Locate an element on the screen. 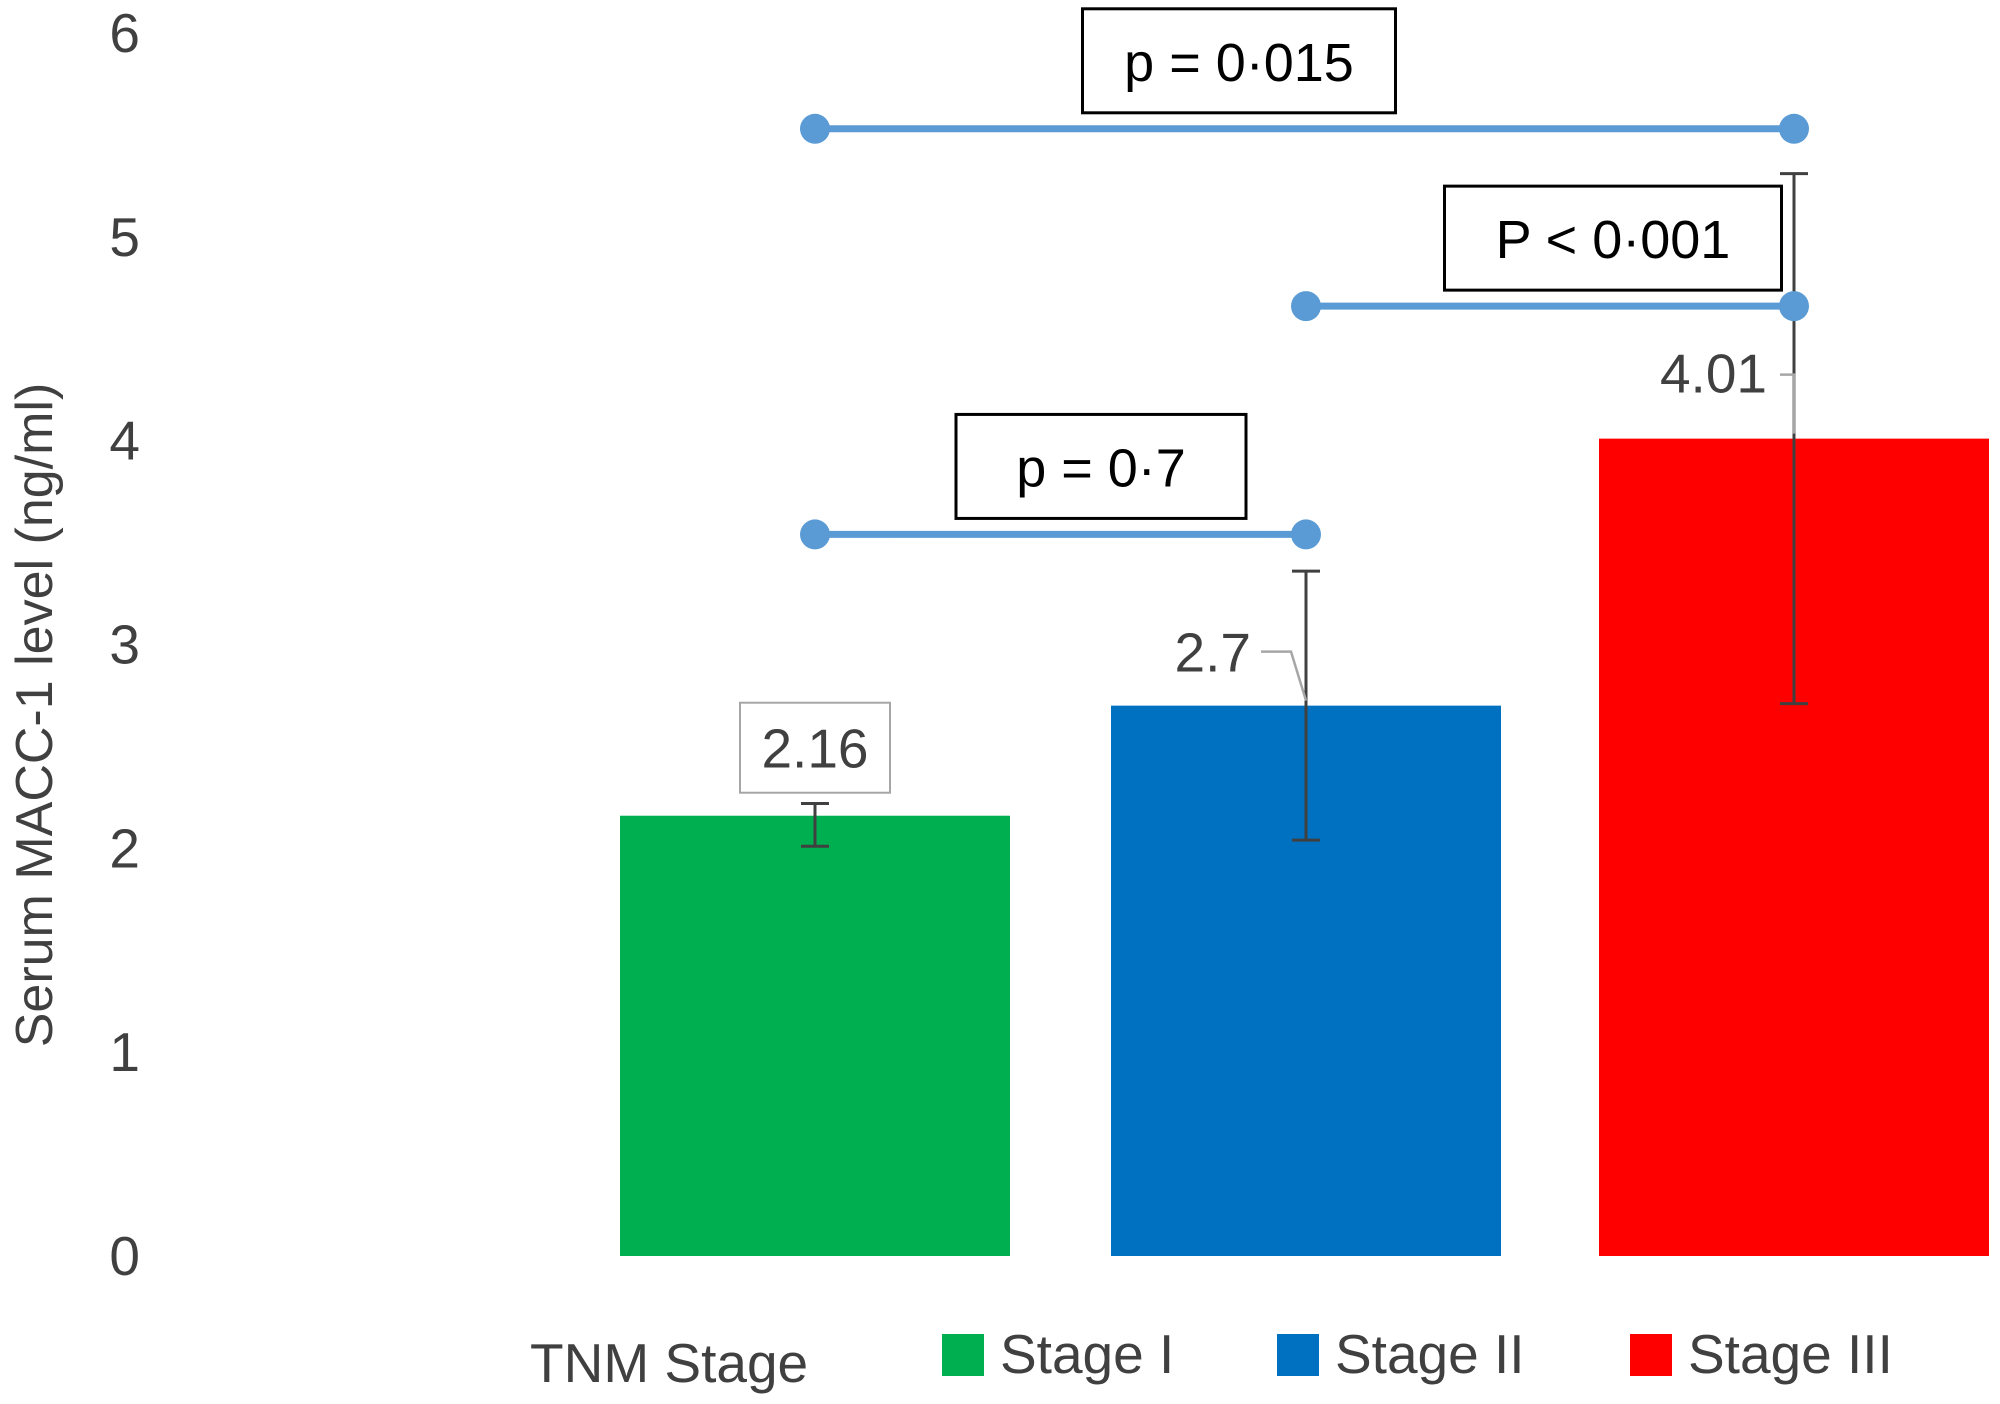  y-tick-label: 0 is located at coordinates (124, 1256).